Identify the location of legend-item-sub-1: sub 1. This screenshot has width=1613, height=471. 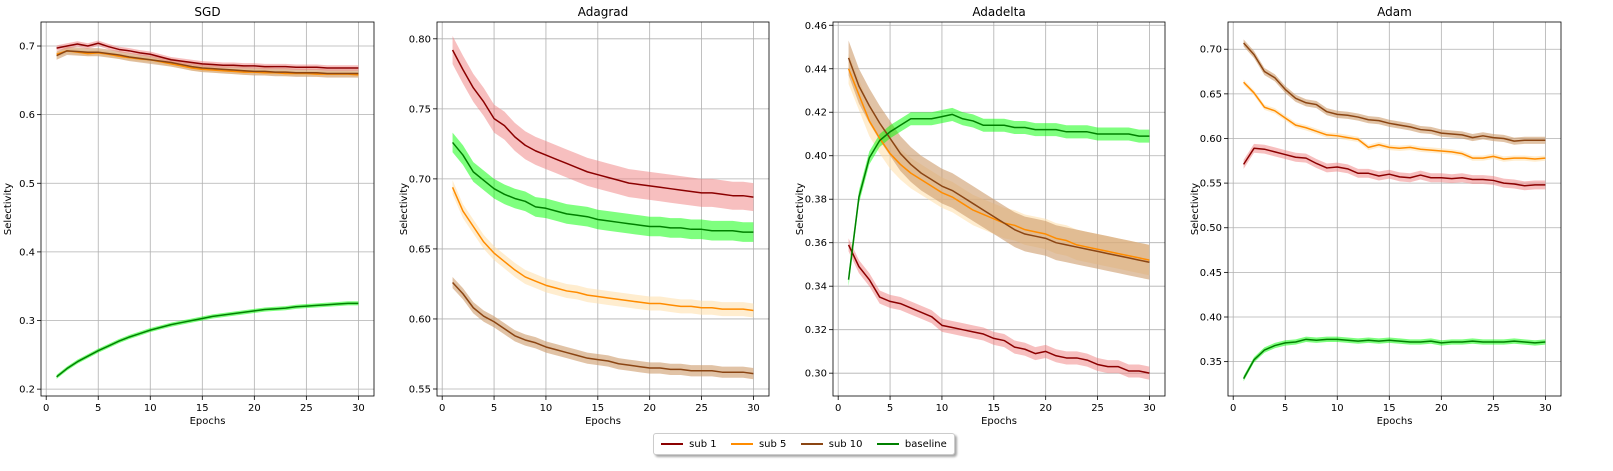
(689, 444).